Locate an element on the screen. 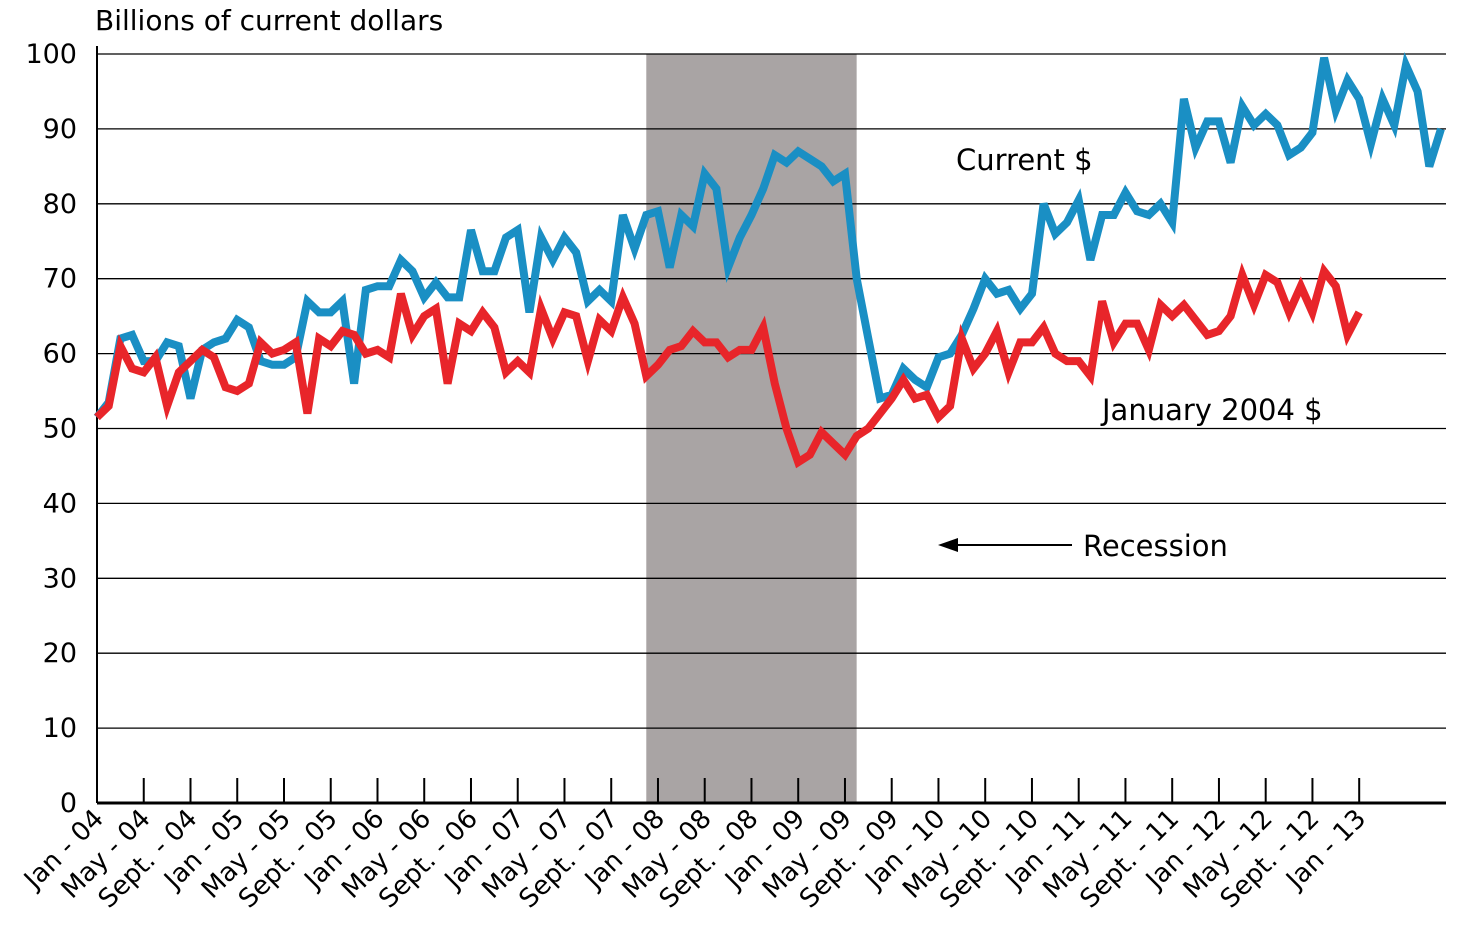 The width and height of the screenshot is (1465, 952). recession-arrow is located at coordinates (1005, 545).